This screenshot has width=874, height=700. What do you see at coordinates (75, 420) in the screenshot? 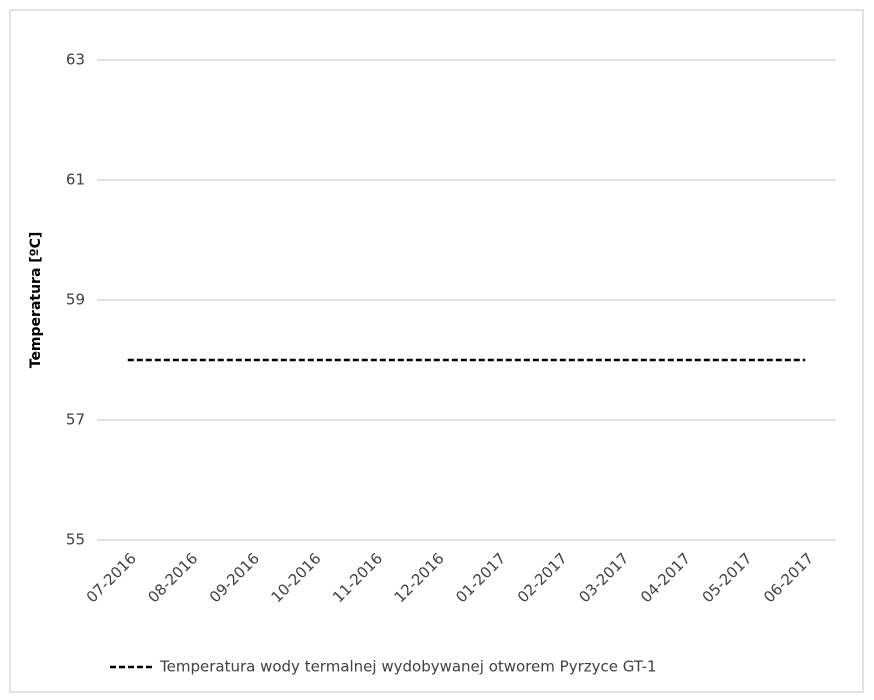
I see `y-tick-label: 57` at bounding box center [75, 420].